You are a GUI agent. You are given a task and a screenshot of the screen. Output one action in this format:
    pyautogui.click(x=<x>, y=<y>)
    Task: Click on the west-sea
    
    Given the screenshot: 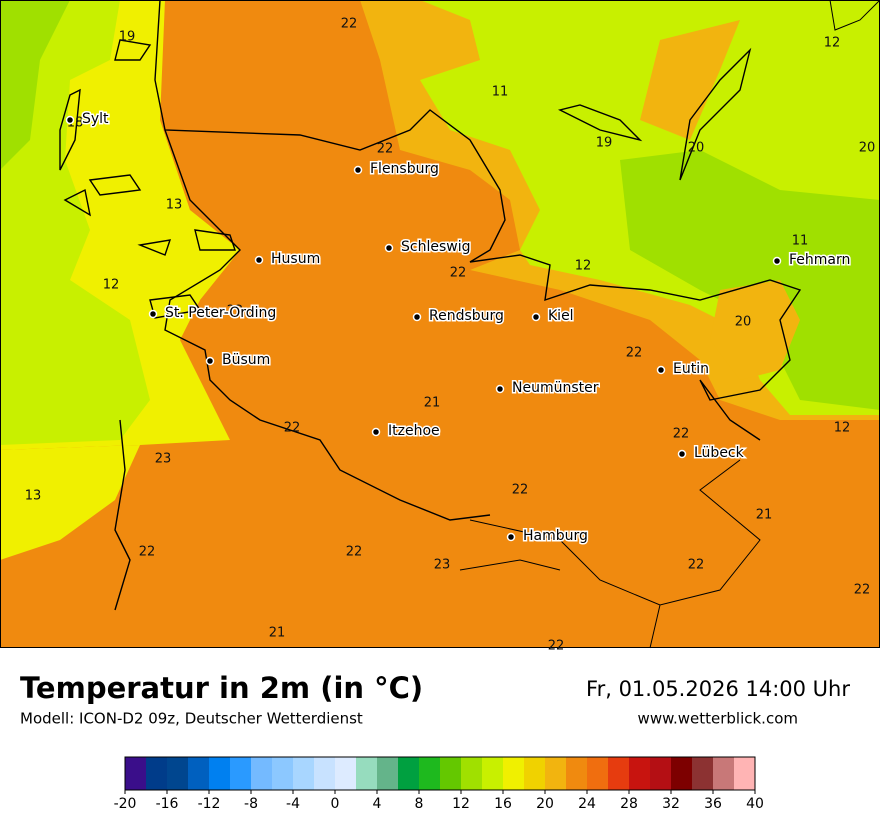 What is the action you would take?
    pyautogui.click(x=75, y=222)
    